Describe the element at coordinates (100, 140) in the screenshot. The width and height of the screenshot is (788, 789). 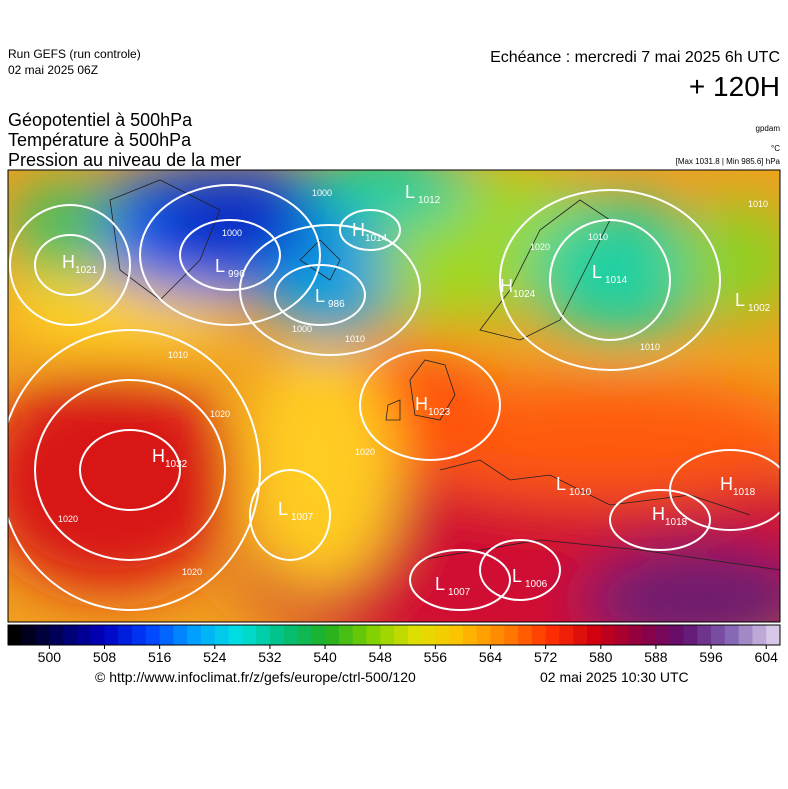
I see `field-name: Température à 500hPa` at that location.